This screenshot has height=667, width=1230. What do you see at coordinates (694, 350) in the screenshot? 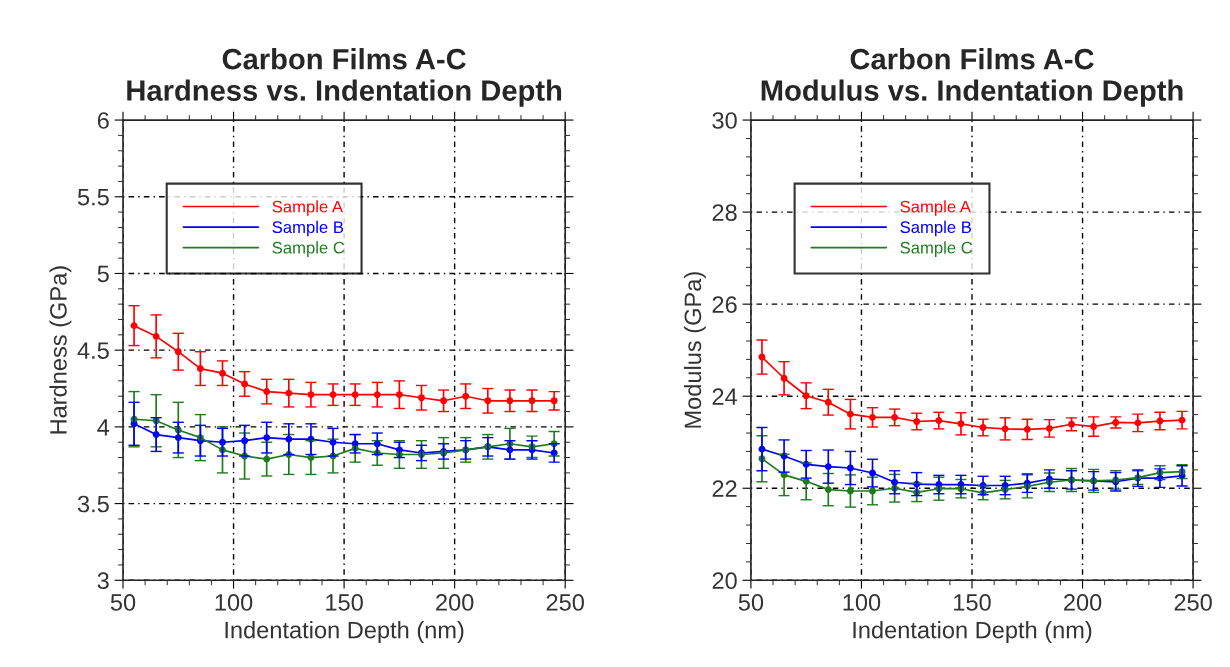
I see `y-axis-title: Modulus (GPa)` at bounding box center [694, 350].